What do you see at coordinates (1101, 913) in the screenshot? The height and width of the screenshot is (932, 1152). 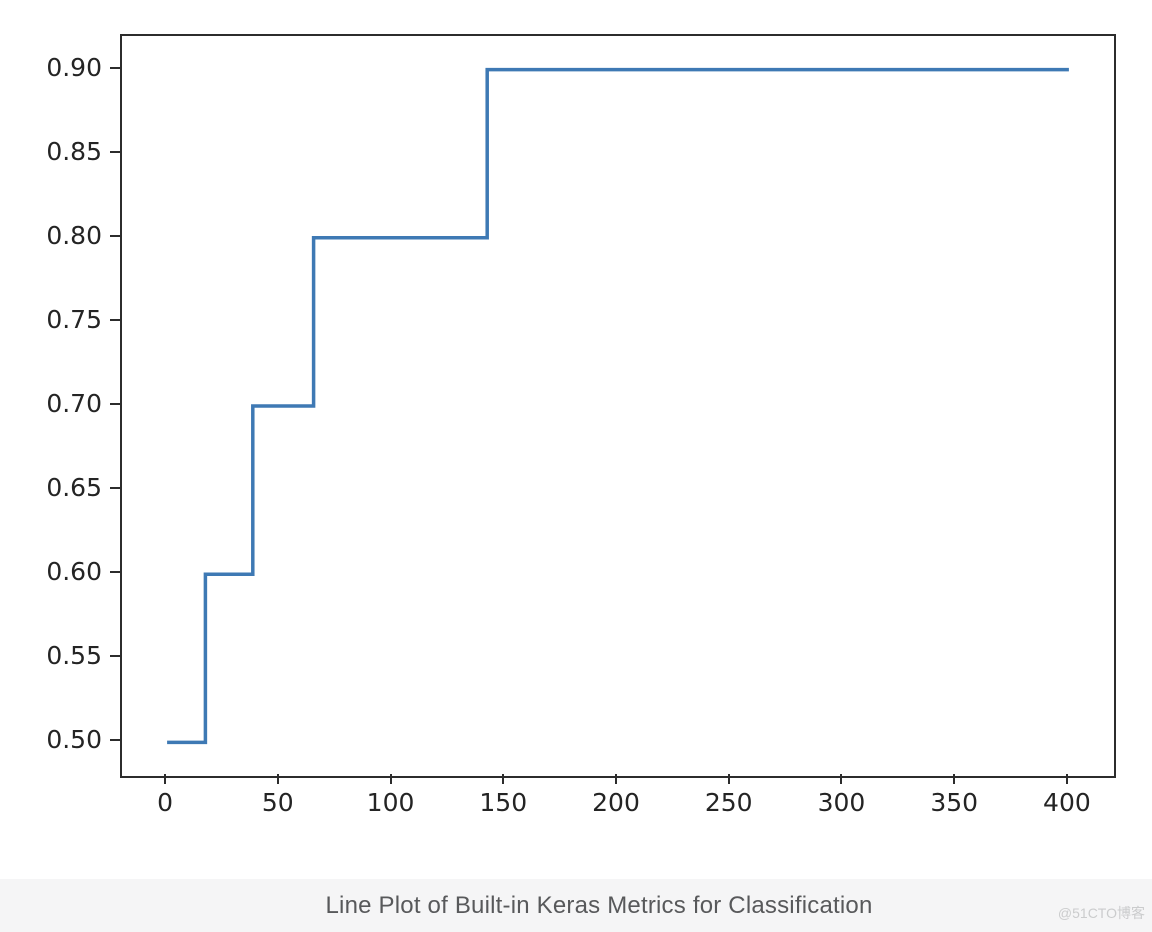 I see `watermark: @51CTO博客` at bounding box center [1101, 913].